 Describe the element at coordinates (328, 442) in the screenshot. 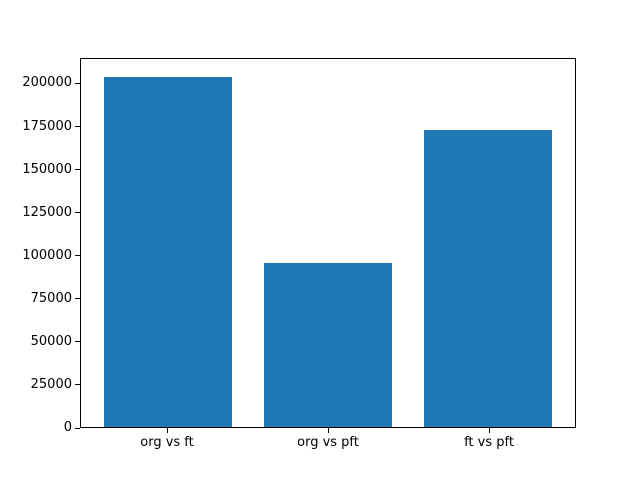

I see `x-tick-label: org vs pft` at that location.